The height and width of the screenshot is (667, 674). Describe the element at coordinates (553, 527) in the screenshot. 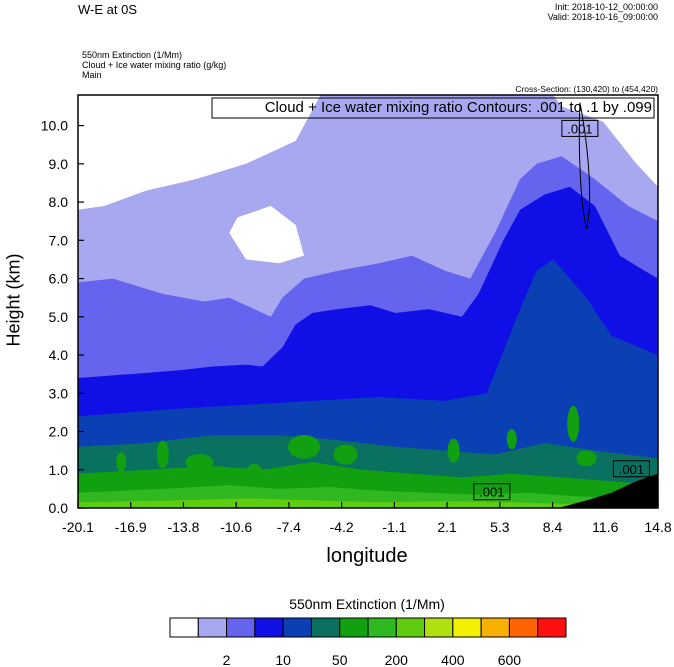

I see `x-tick-label: 8.4` at that location.